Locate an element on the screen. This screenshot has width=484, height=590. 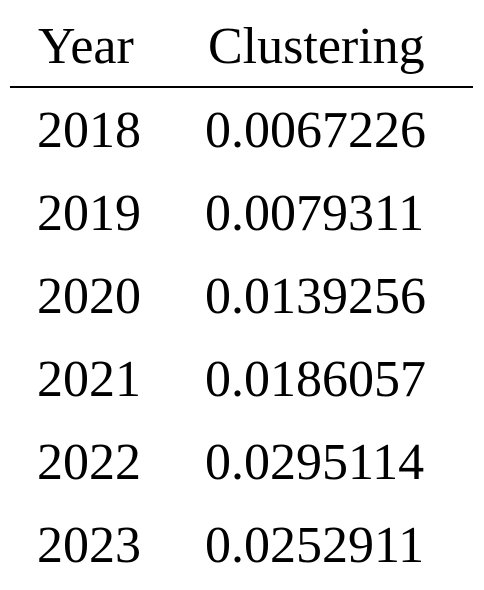
header-clustering: Clustering is located at coordinates (316, 46).